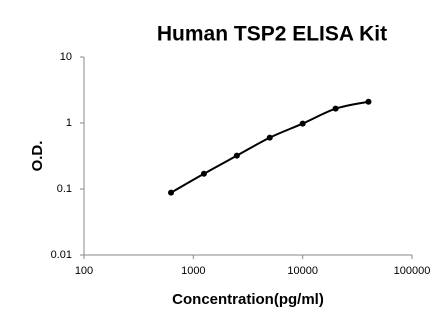  I want to click on fit-line, so click(269, 147).